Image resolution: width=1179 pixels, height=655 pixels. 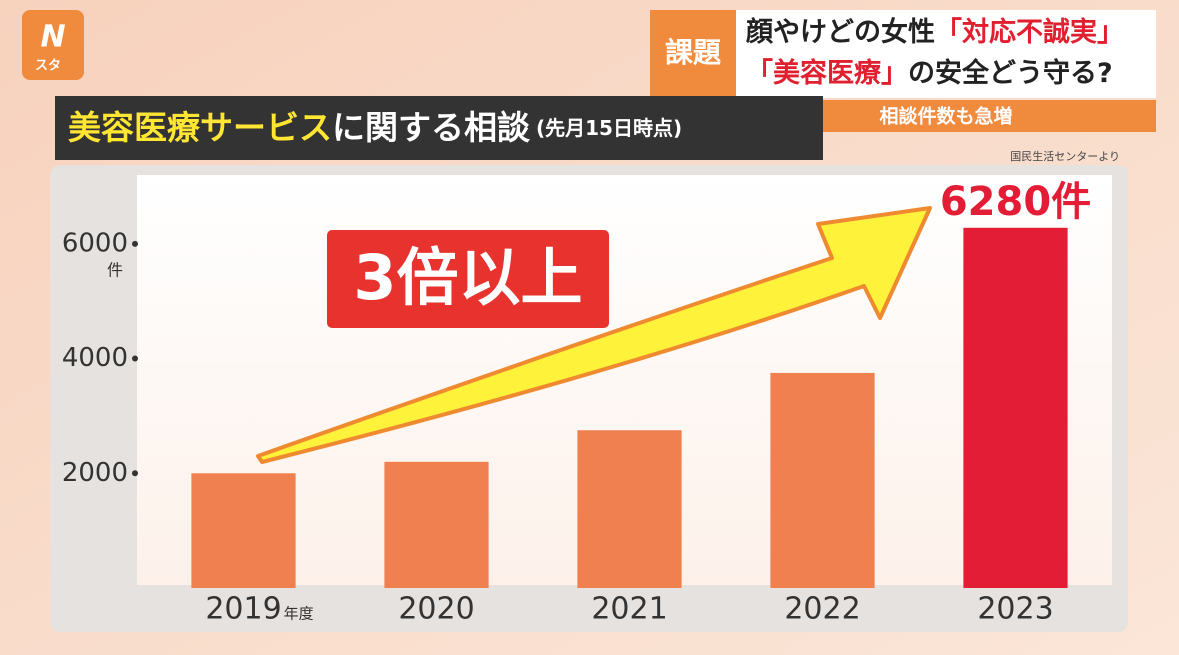 I want to click on chart-title: 美容医療サービスに関する相談 (先月15日時点), so click(x=375, y=127).